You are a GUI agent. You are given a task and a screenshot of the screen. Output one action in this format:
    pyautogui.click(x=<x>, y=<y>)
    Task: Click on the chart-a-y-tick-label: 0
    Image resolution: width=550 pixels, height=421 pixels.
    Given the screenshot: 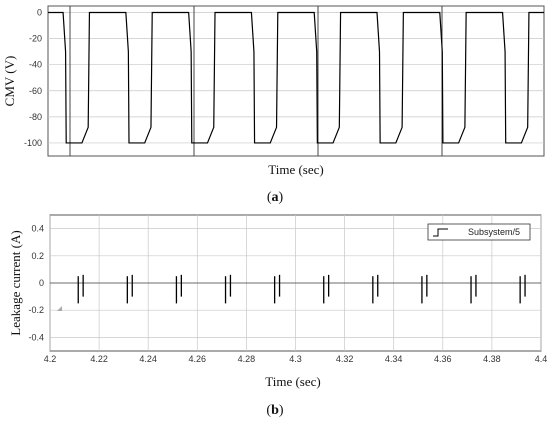 What is the action you would take?
    pyautogui.click(x=39, y=13)
    